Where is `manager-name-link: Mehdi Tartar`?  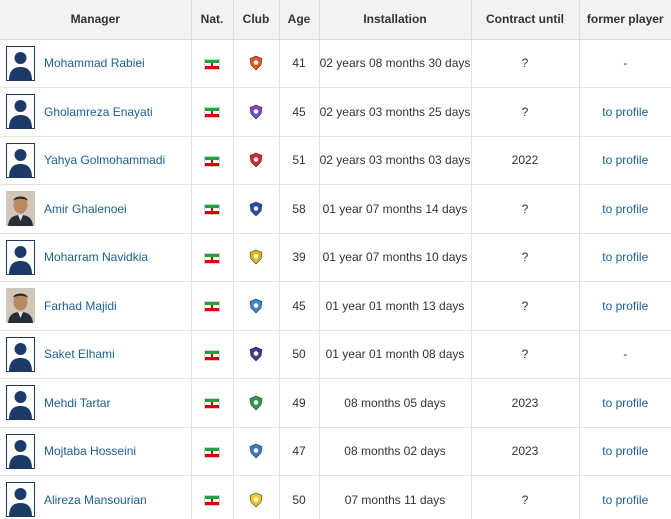
manager-name-link: Mehdi Tartar is located at coordinates (77, 402).